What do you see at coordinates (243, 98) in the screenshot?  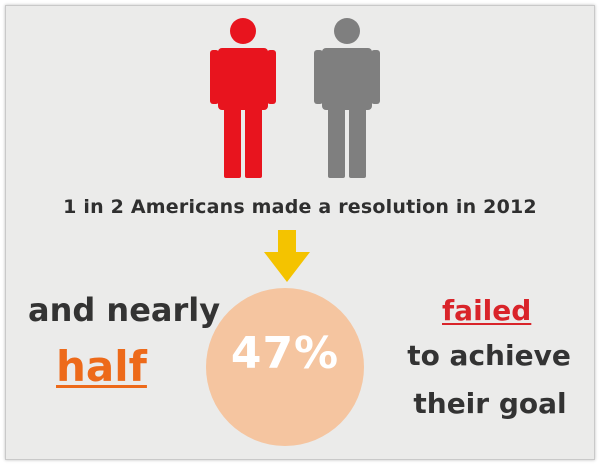 I see `person-icon-red` at bounding box center [243, 98].